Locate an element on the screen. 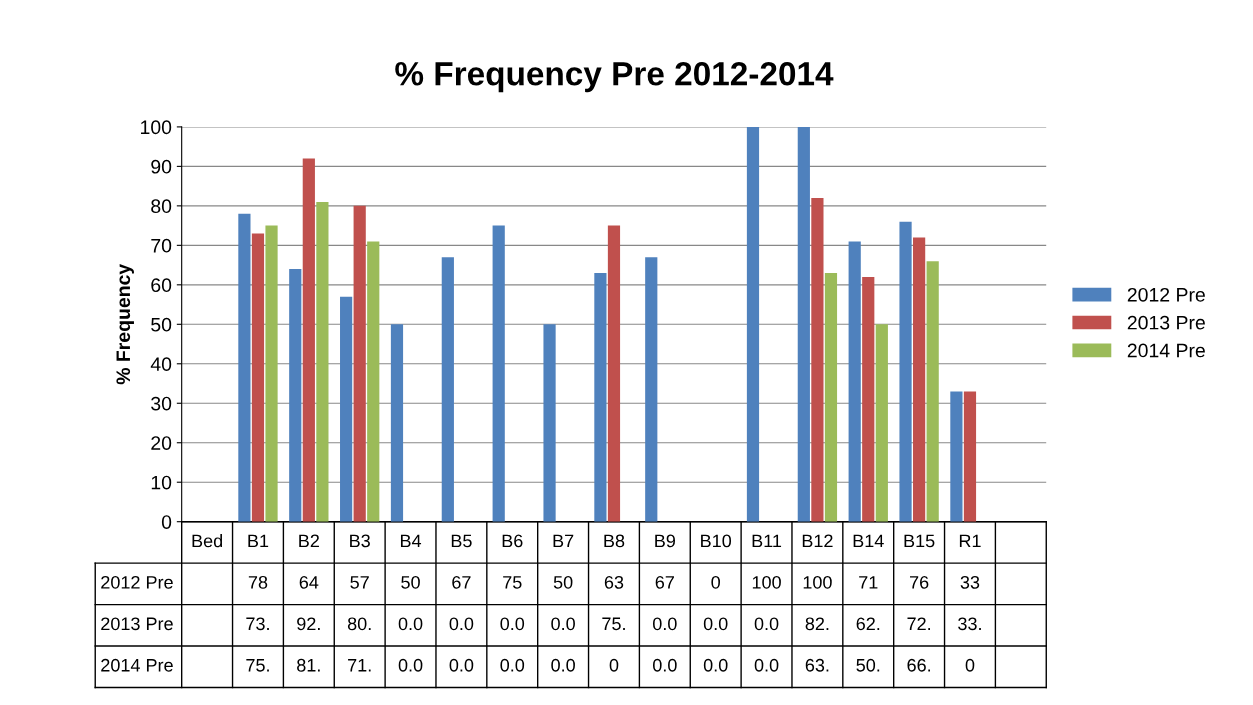 This screenshot has height=705, width=1253. y-tick-label: 60 is located at coordinates (161, 285).